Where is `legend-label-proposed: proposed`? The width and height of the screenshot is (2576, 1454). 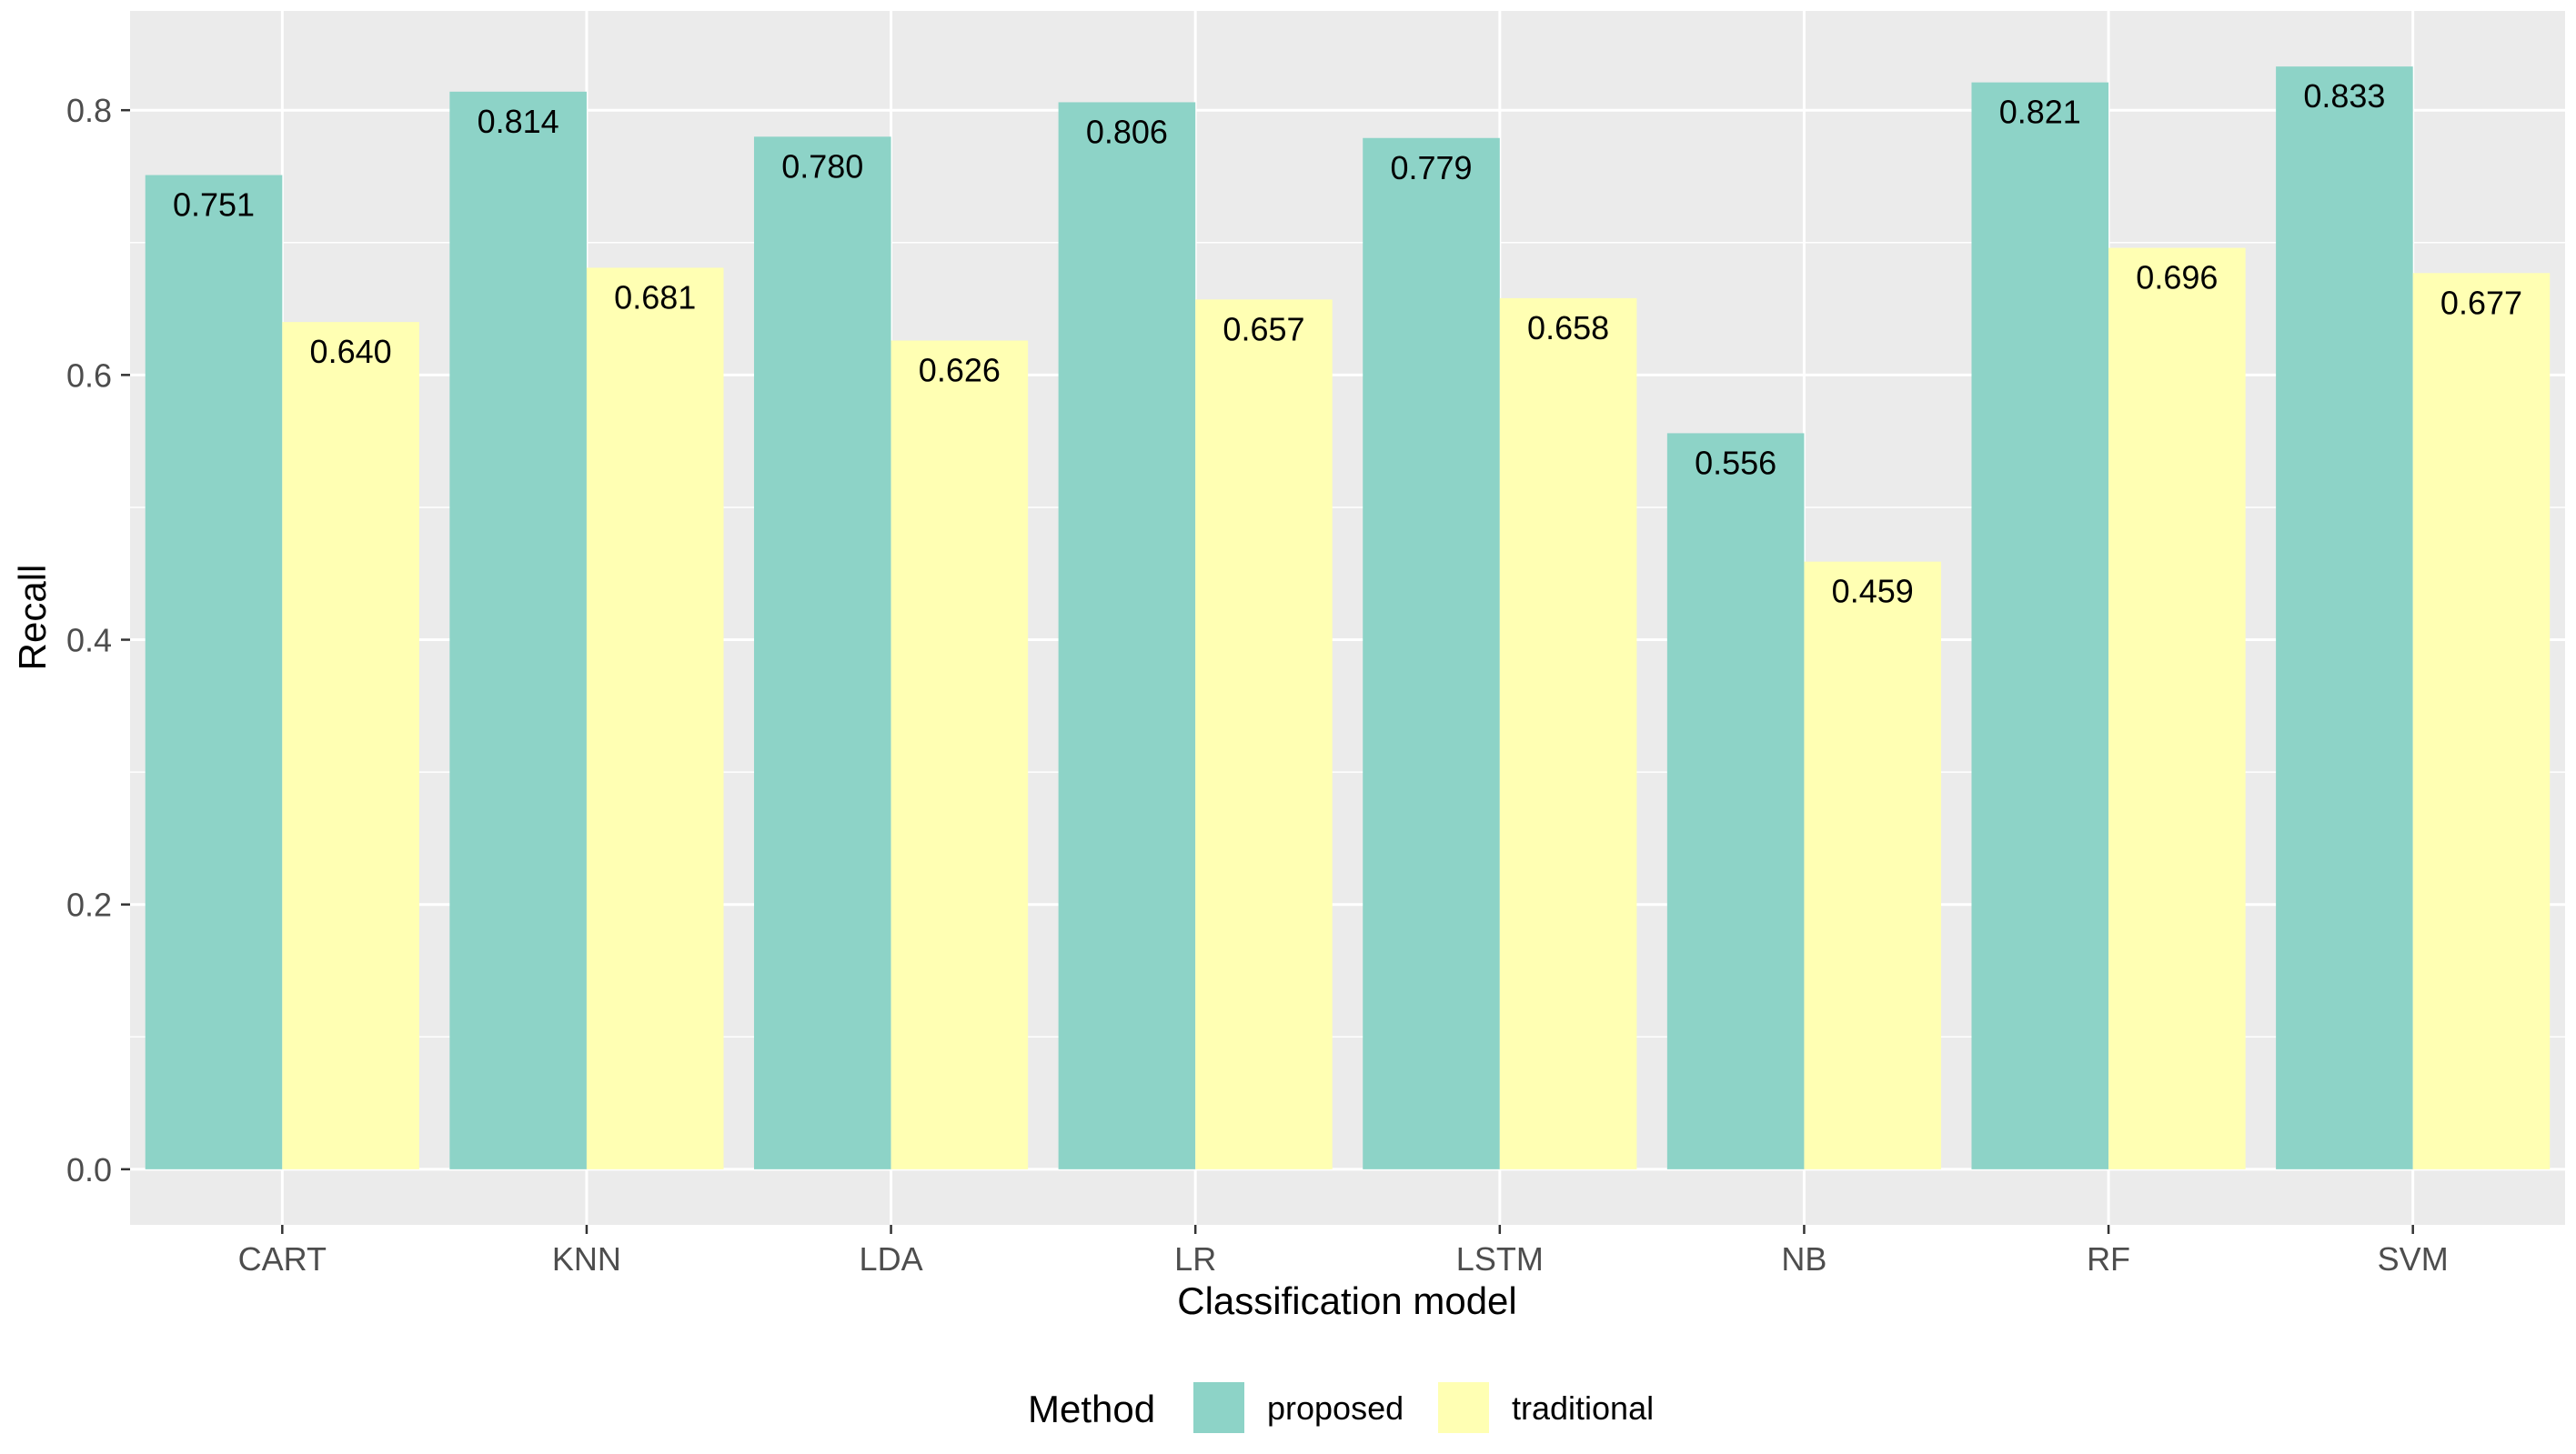 legend-label-proposed: proposed is located at coordinates (1335, 1408).